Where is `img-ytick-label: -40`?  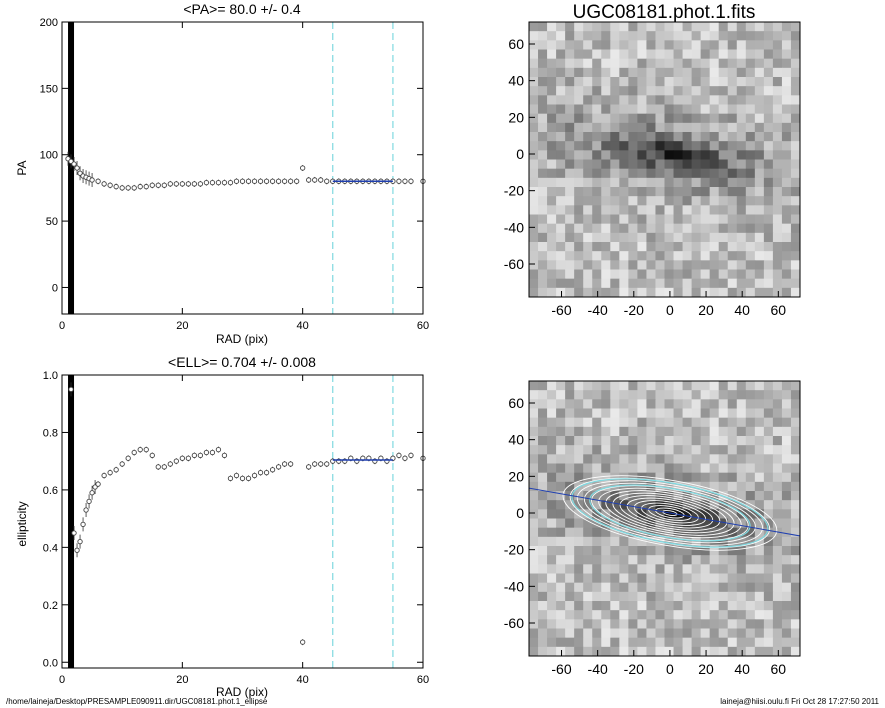 img-ytick-label: -40 is located at coordinates (514, 227).